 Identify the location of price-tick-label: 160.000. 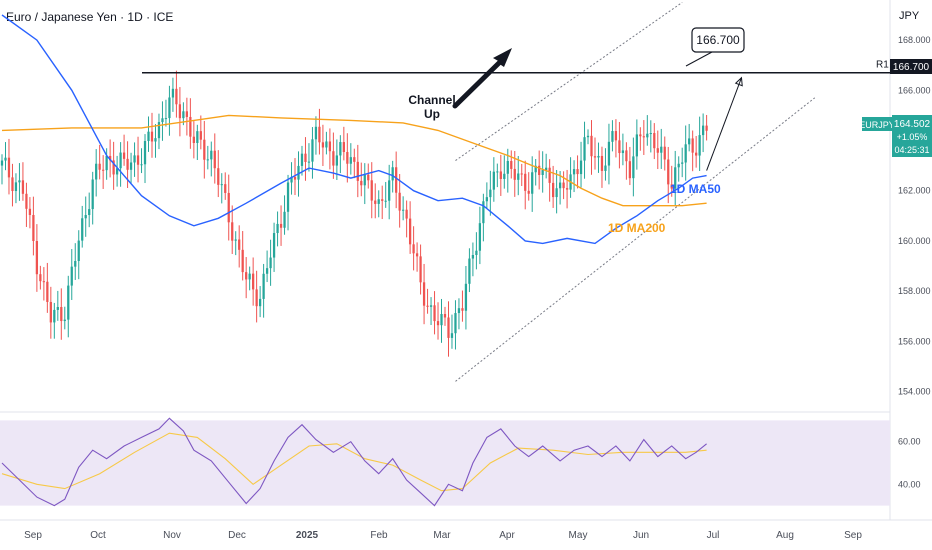
(914, 241).